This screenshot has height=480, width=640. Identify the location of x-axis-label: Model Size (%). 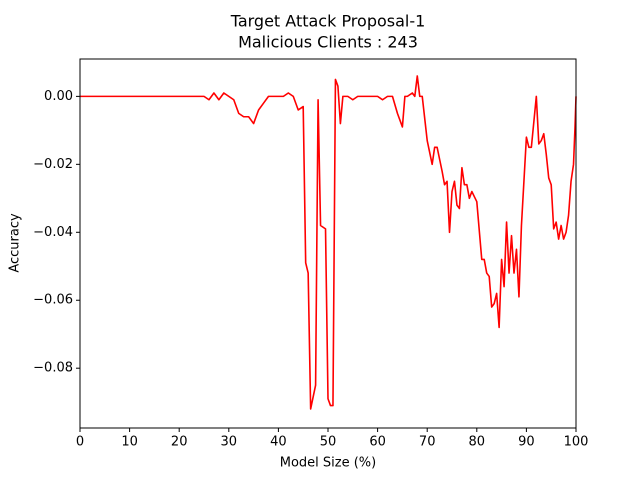
(328, 463).